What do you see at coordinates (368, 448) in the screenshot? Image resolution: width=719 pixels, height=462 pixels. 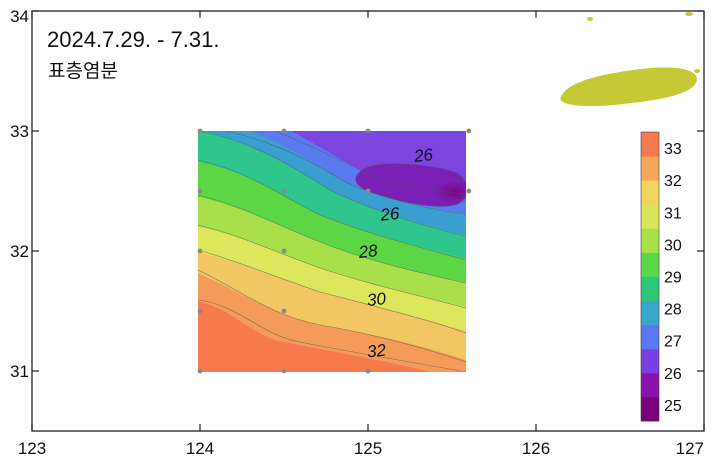 I see `x-tick-label: 125` at bounding box center [368, 448].